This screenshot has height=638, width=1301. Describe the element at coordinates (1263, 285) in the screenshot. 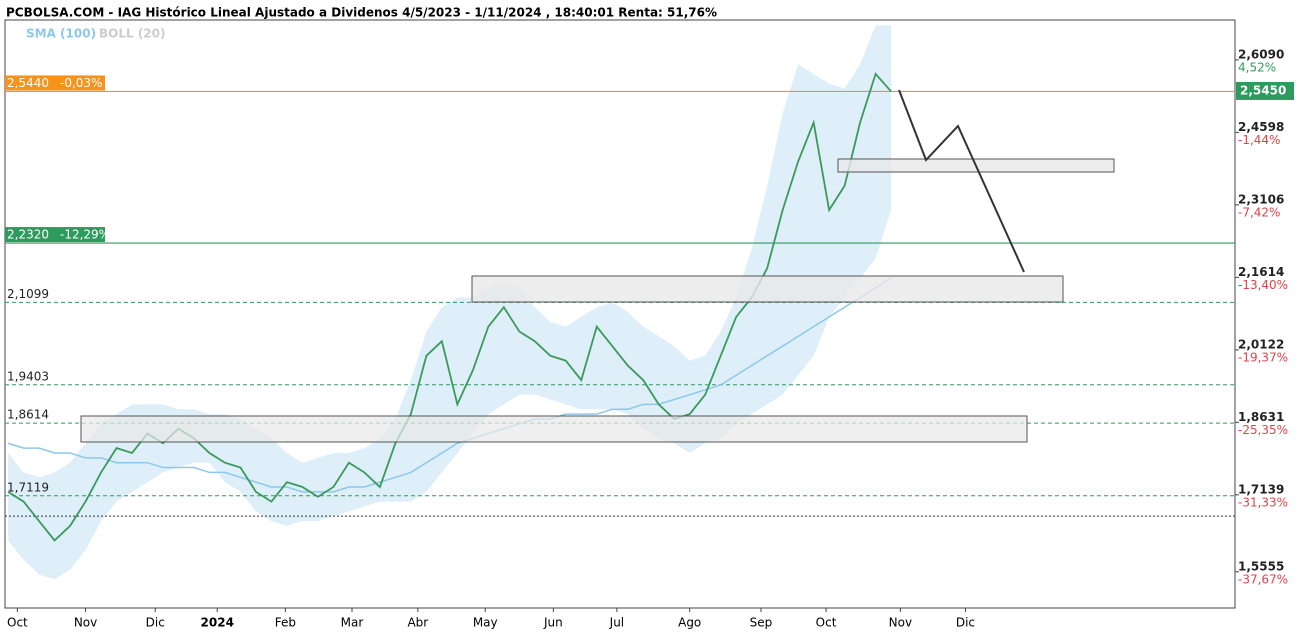

I see `y-tick-pct: -13,40%` at that location.